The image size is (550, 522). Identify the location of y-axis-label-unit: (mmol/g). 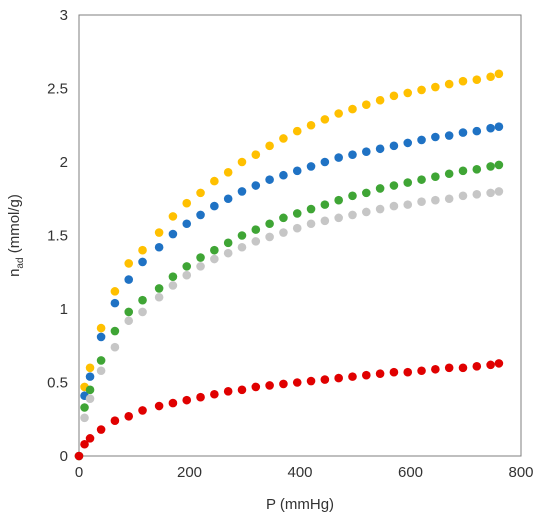
(14, 225).